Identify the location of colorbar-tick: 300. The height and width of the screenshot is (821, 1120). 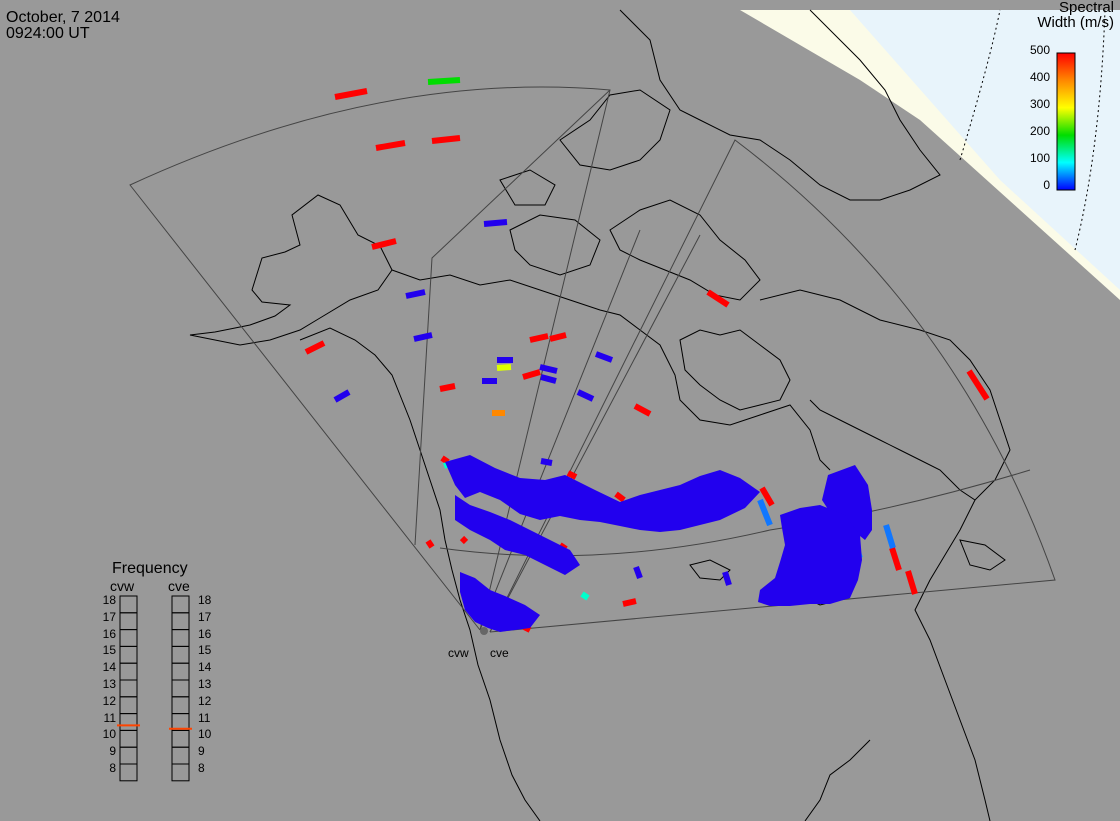
(1039, 104).